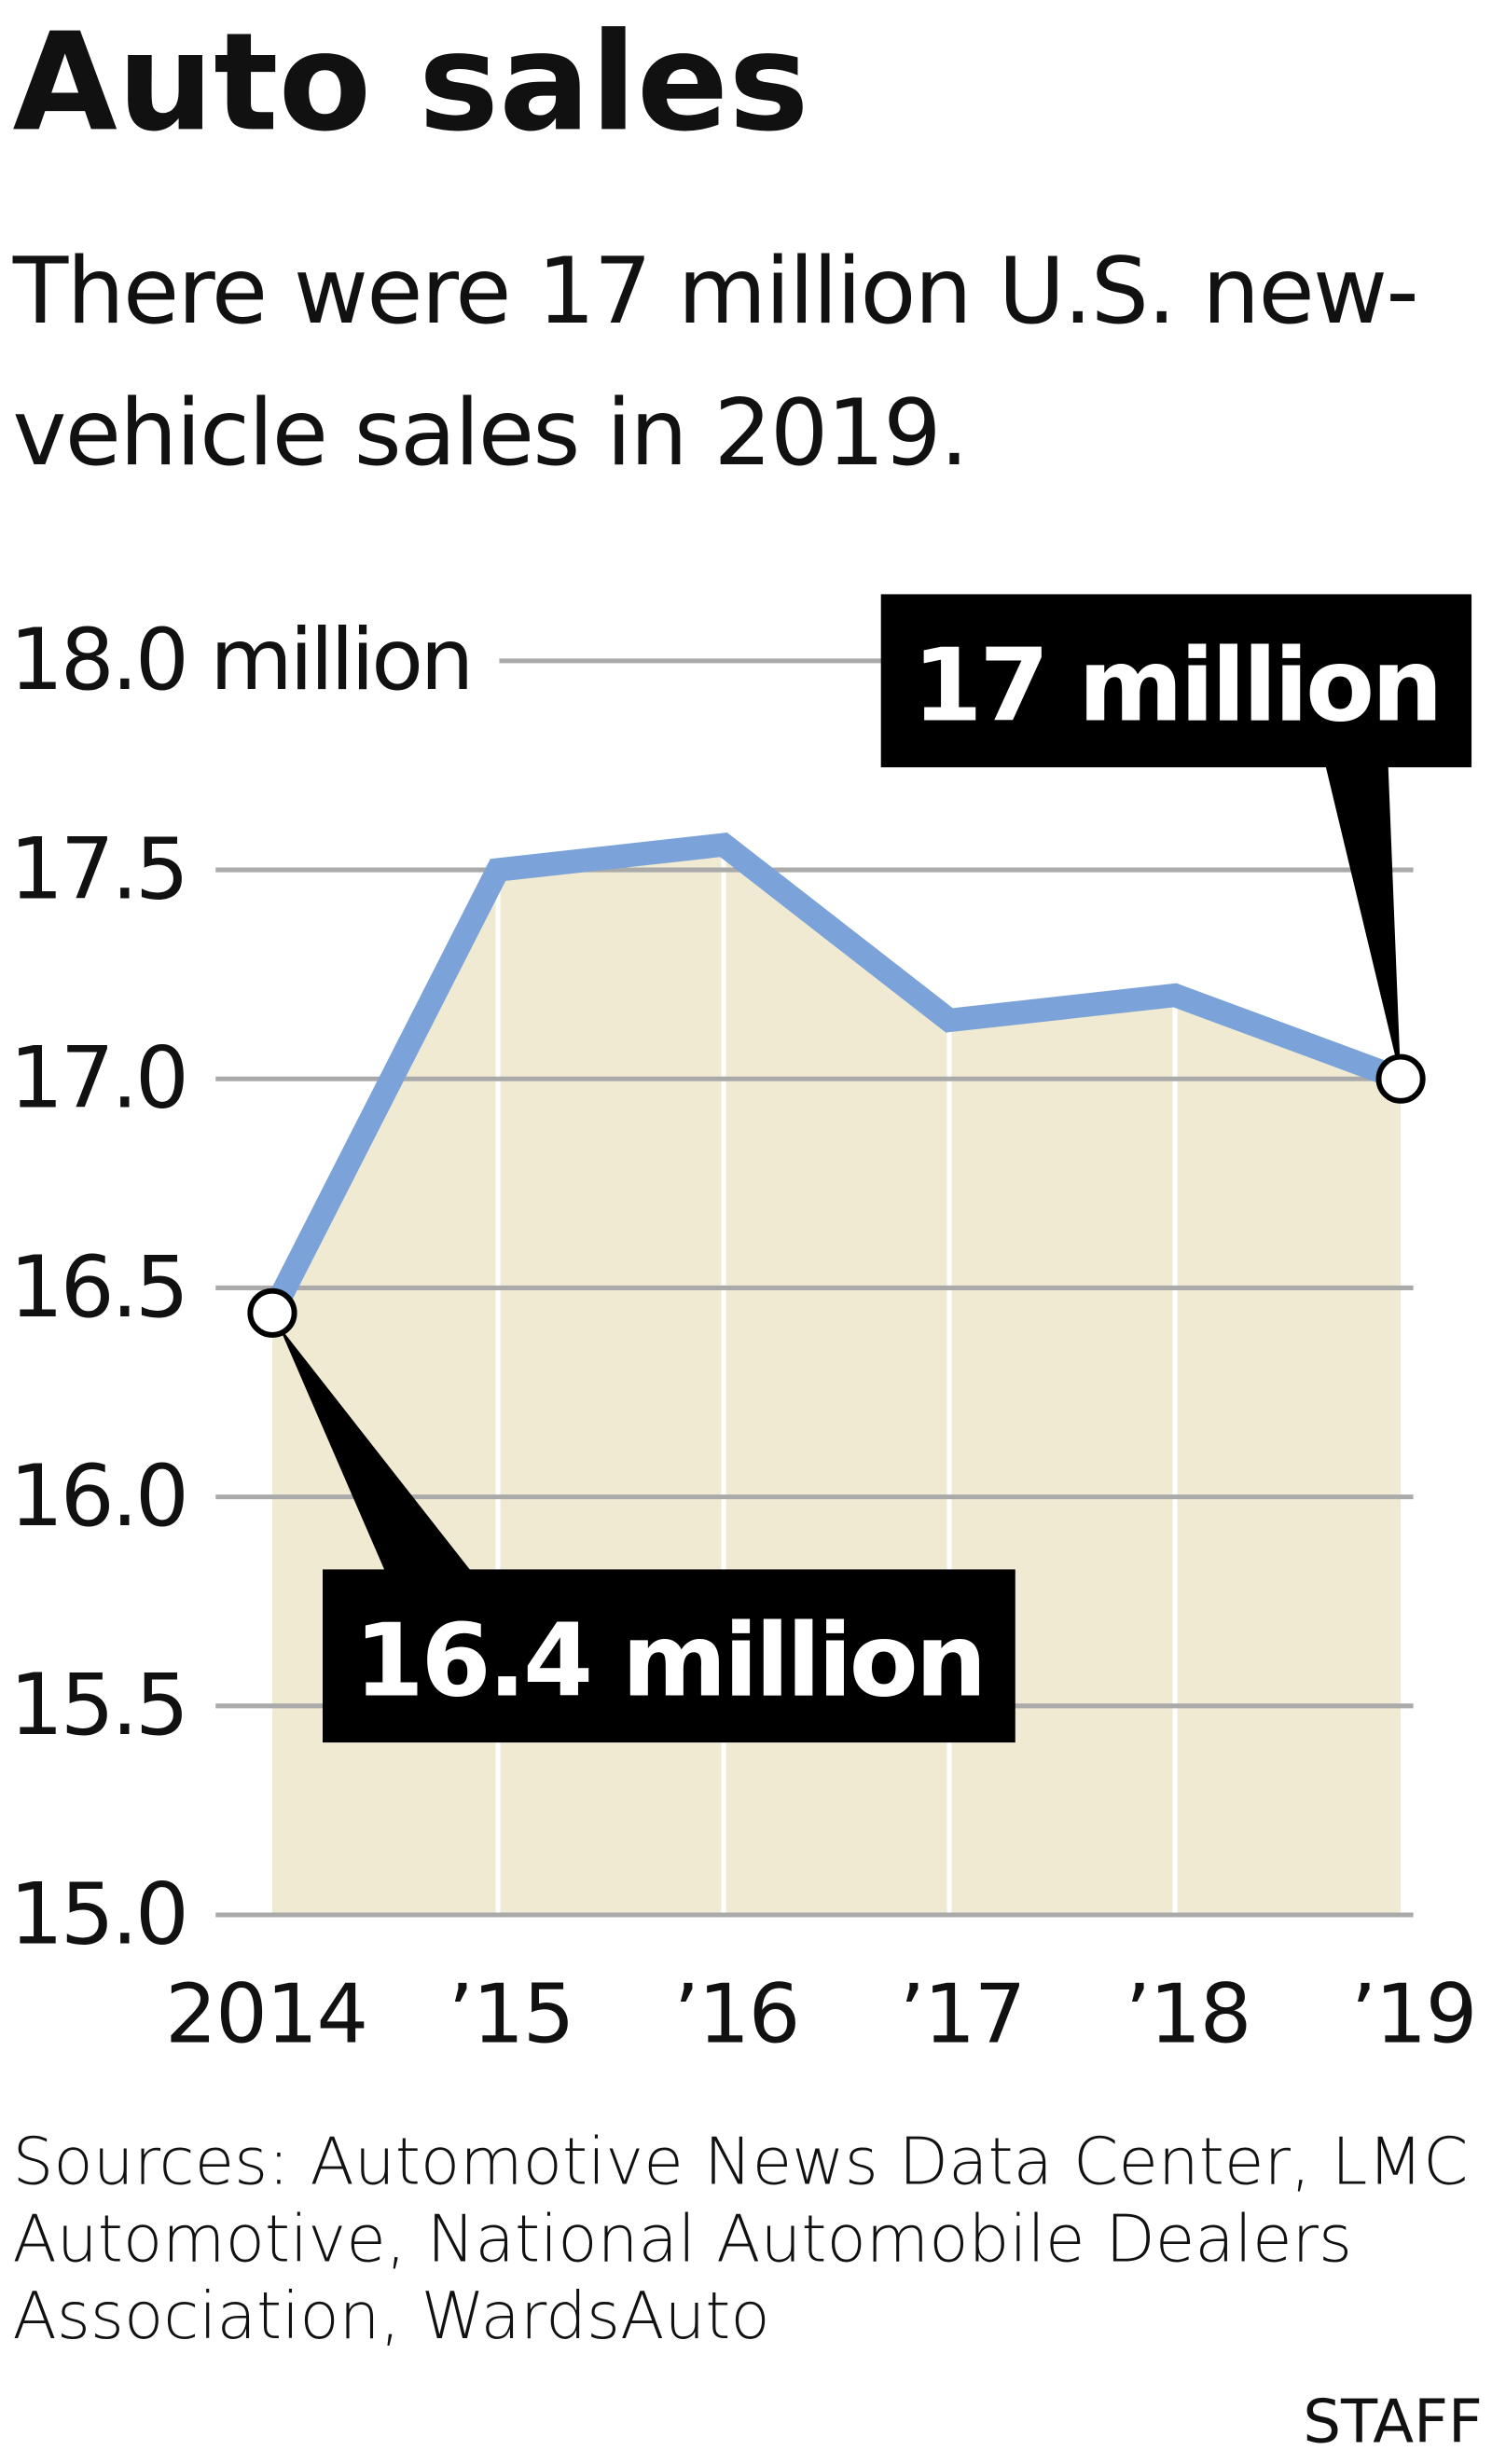 The width and height of the screenshot is (1492, 2464). Describe the element at coordinates (97, 1078) in the screenshot. I see `y-tick-label: 17.0` at that location.